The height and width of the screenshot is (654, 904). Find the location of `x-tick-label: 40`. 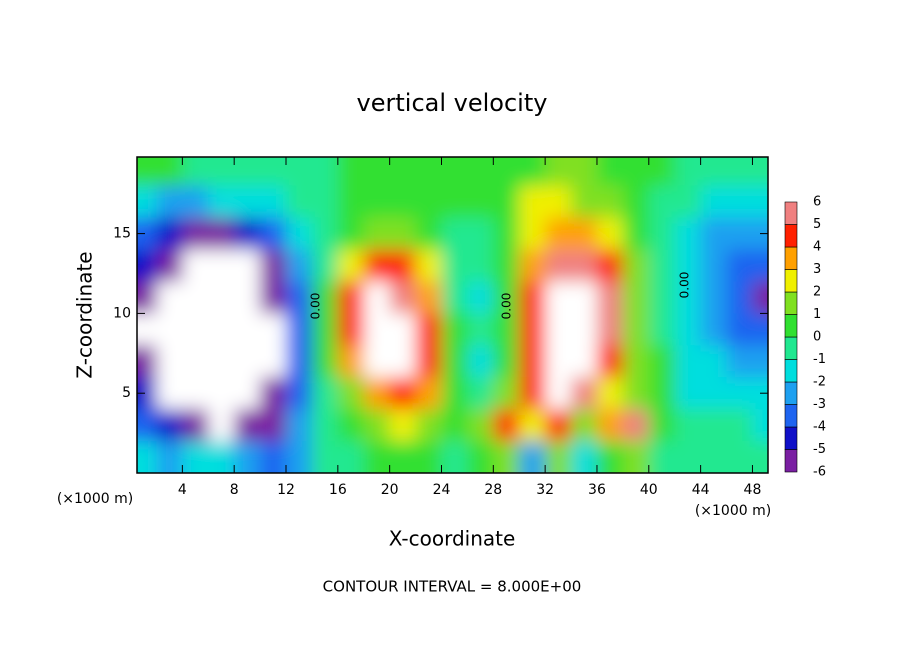

x-tick-label: 40 is located at coordinates (649, 490).